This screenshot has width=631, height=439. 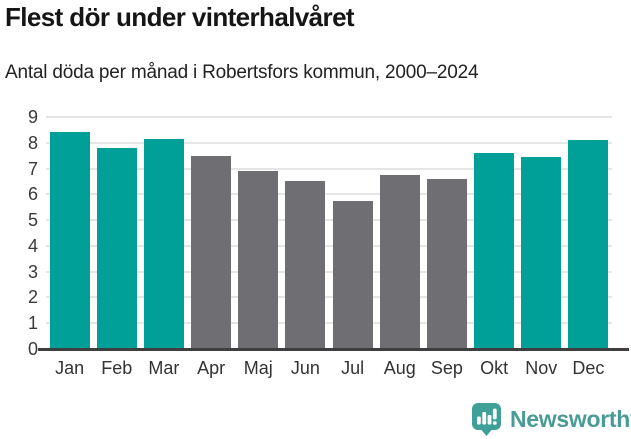 What do you see at coordinates (20, 233) in the screenshot?
I see `y-axis-labels: 0 1 2 3 4 5 6 7 8 9` at bounding box center [20, 233].